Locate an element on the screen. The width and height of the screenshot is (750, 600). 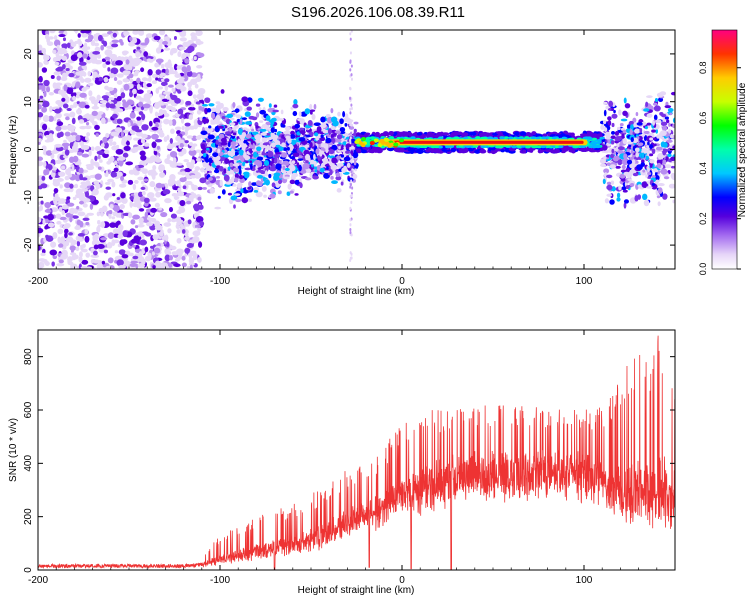
figure-title: S196.2026.106.08.39.R11 is located at coordinates (378, 12).